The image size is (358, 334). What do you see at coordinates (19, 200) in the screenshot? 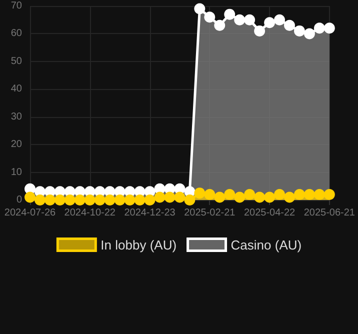
I see `y-tick-label: 0` at bounding box center [19, 200].